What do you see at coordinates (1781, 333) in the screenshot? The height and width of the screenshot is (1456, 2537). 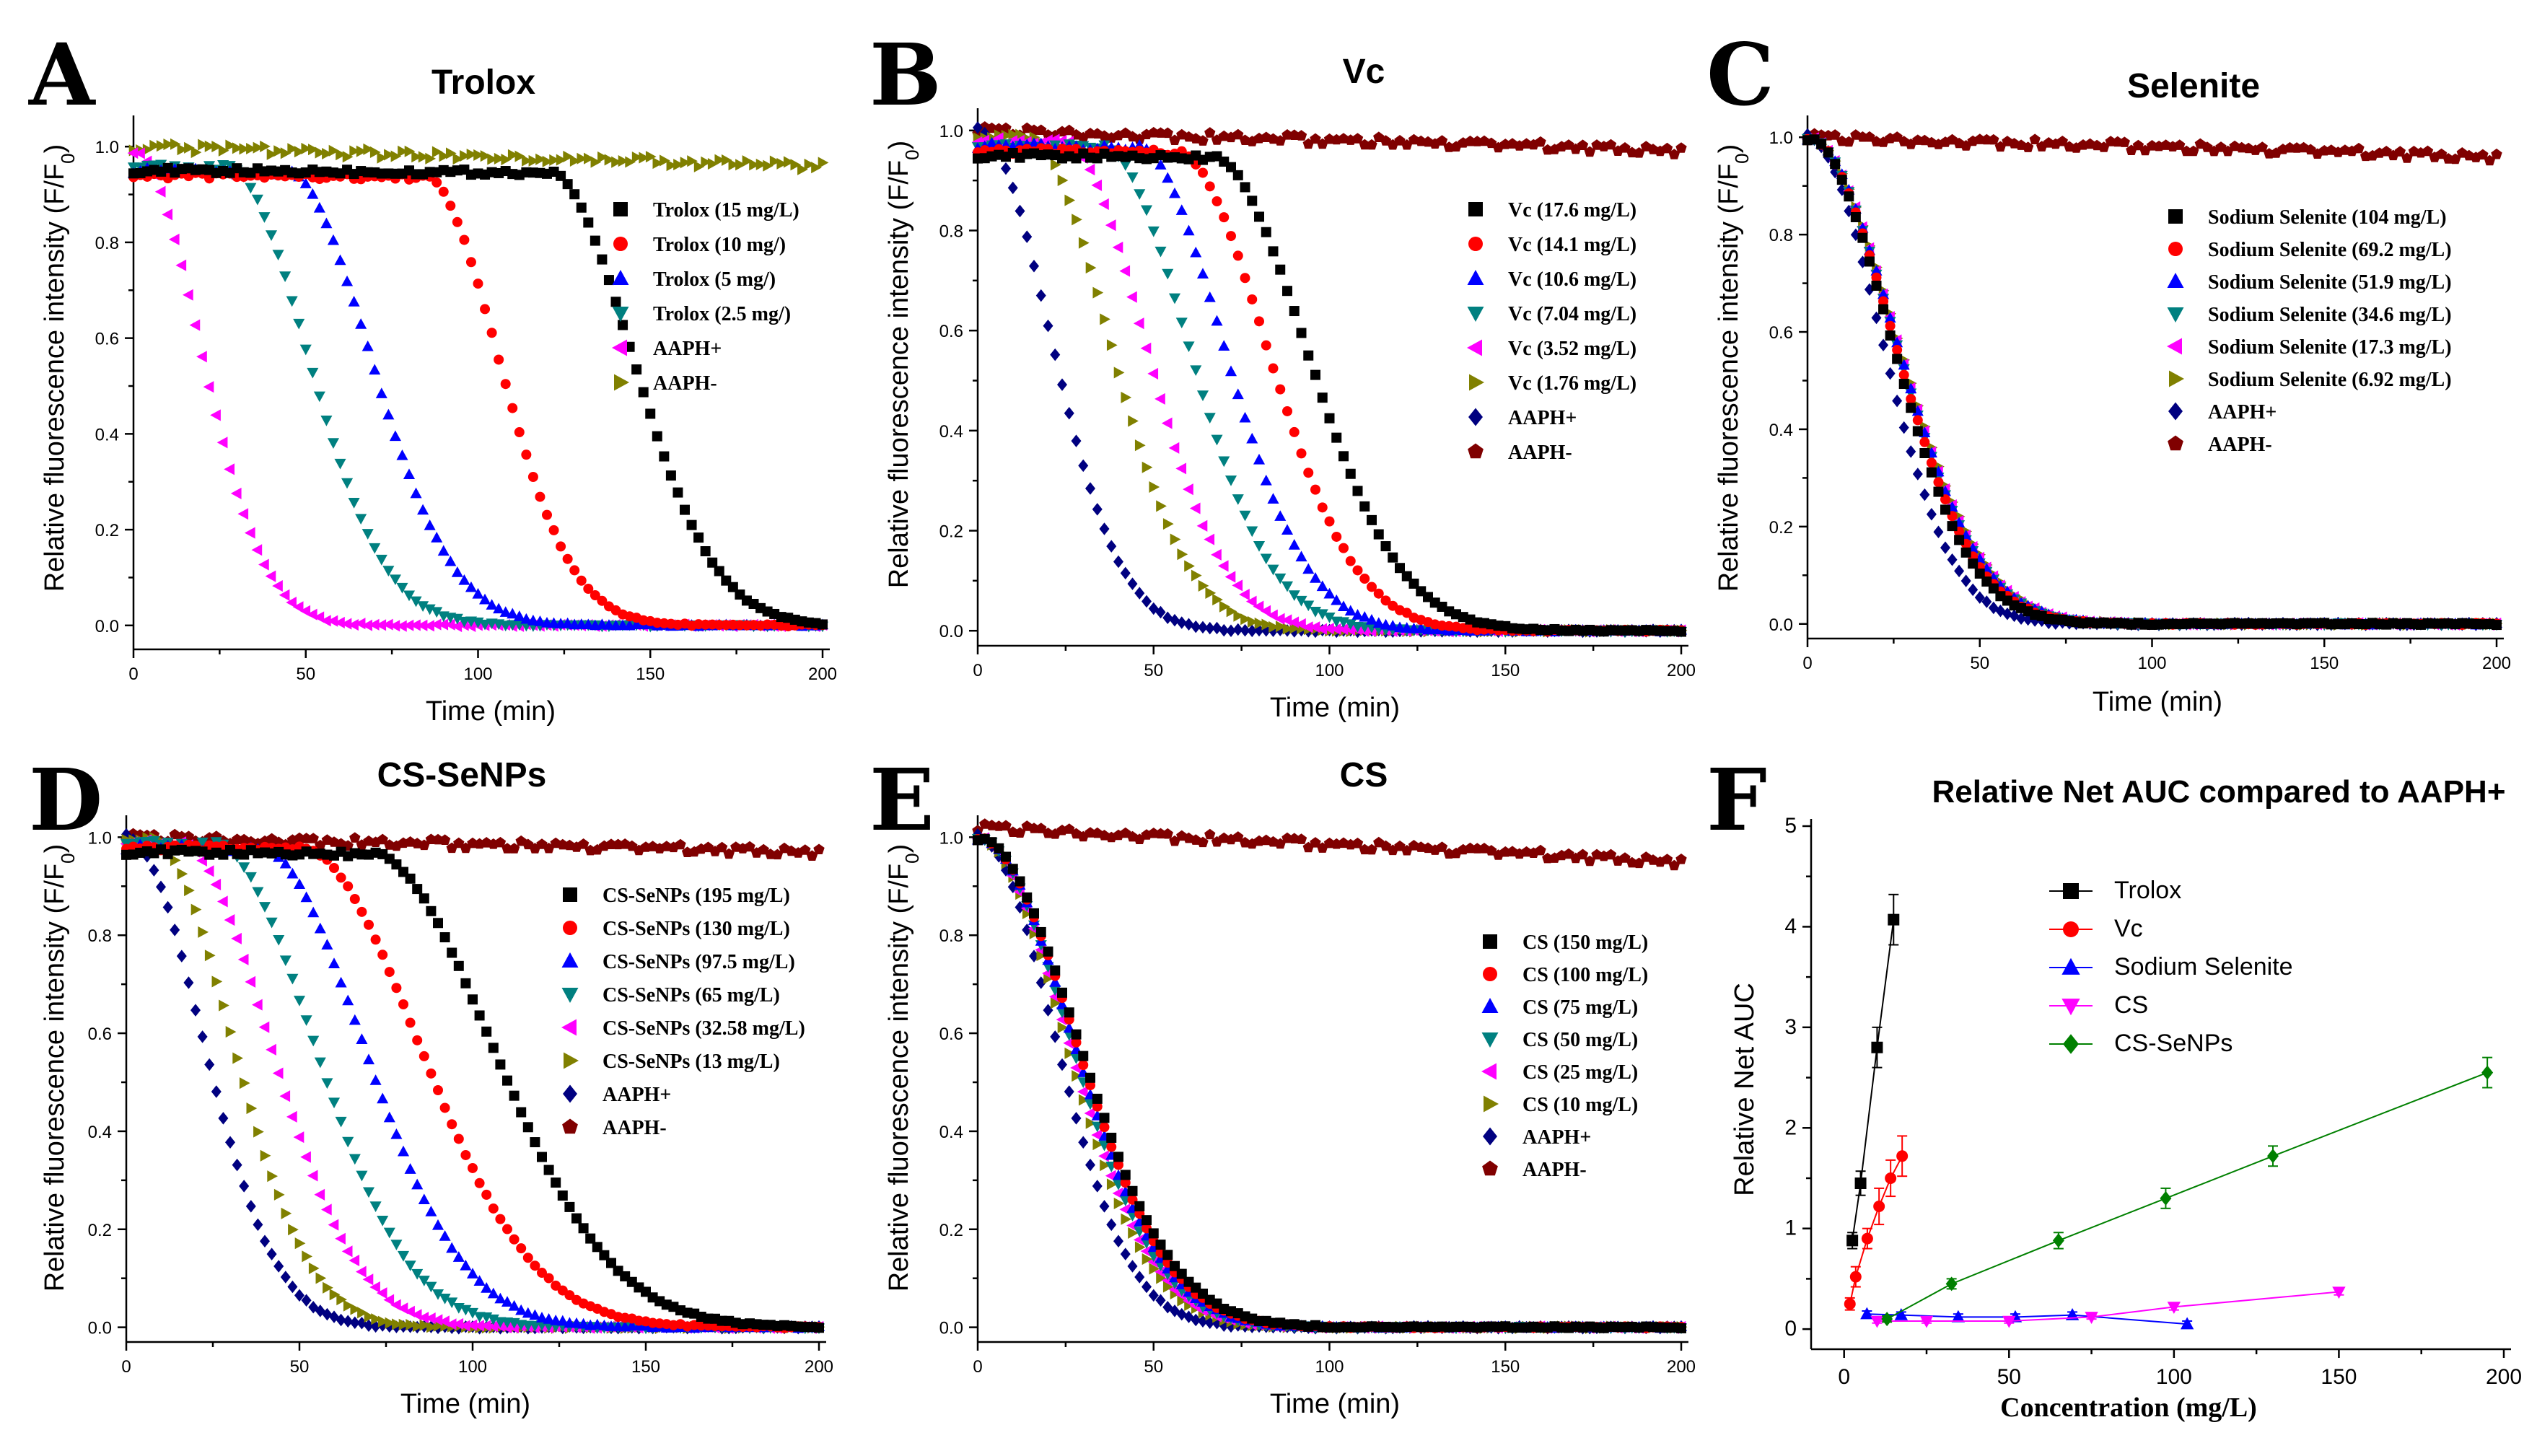 I see `y-tick-label-c: 0.6` at bounding box center [1781, 333].